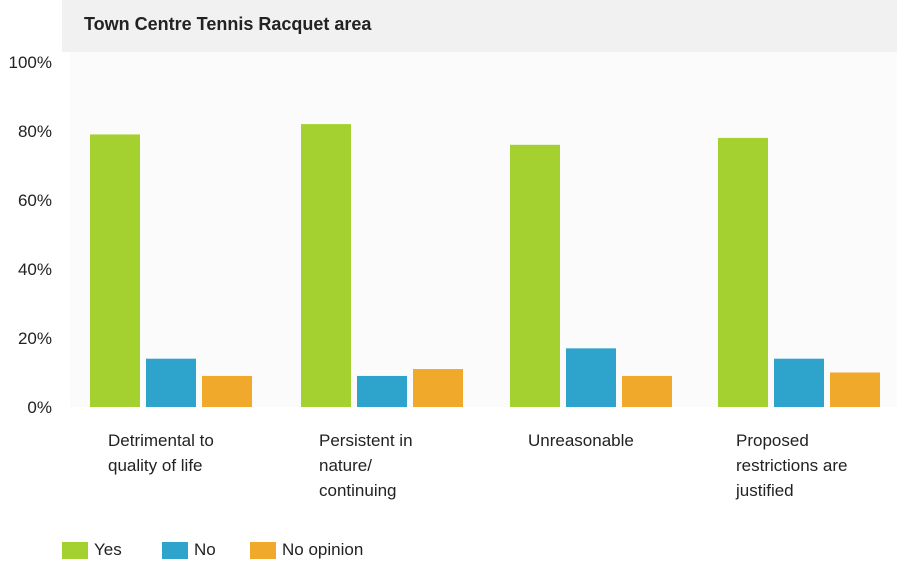 The width and height of the screenshot is (897, 570). I want to click on x-tick-label: Proposed, so click(772, 440).